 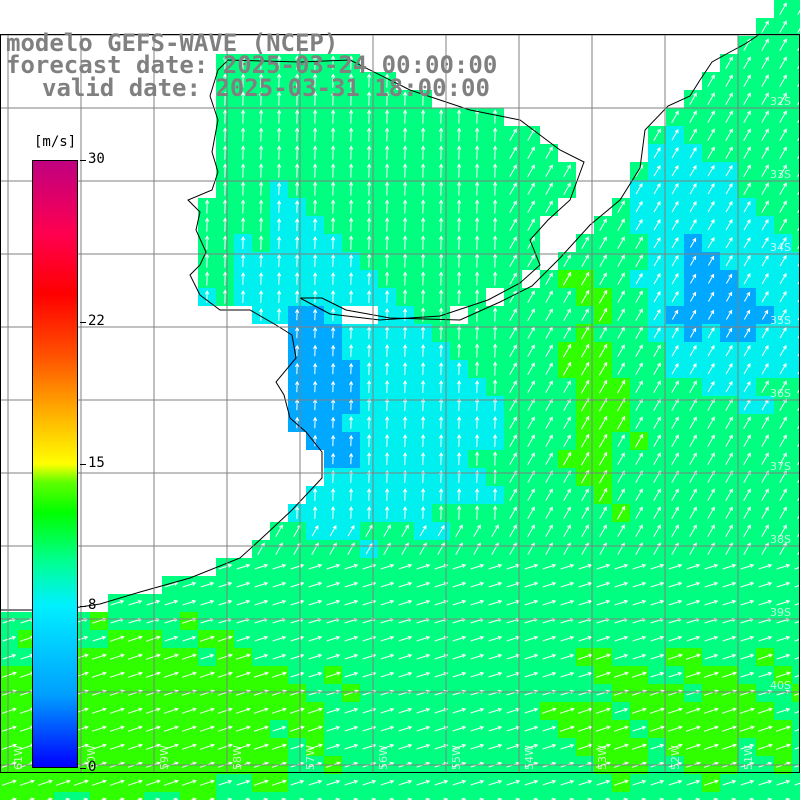 I want to click on colorbar-tick, so click(x=83, y=464).